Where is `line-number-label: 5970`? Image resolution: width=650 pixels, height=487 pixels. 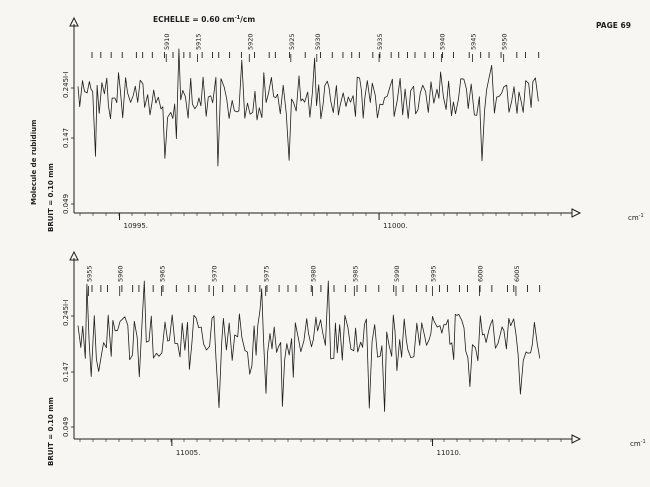 line-number-label: 5970 is located at coordinates (215, 273).